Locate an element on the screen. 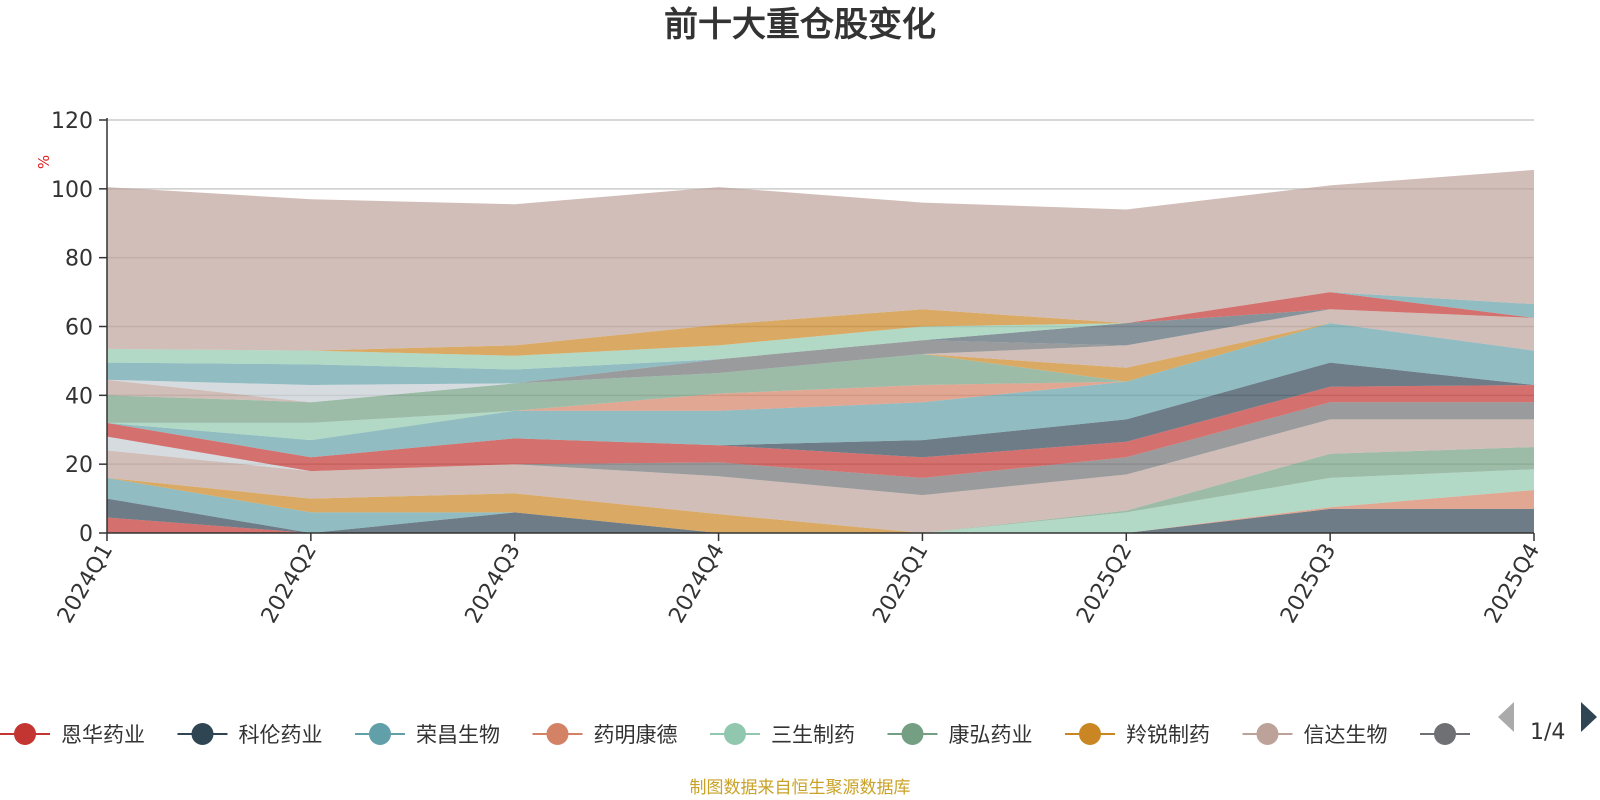 The image size is (1600, 800). legend-item: 恩华药业 is located at coordinates (72, 735).